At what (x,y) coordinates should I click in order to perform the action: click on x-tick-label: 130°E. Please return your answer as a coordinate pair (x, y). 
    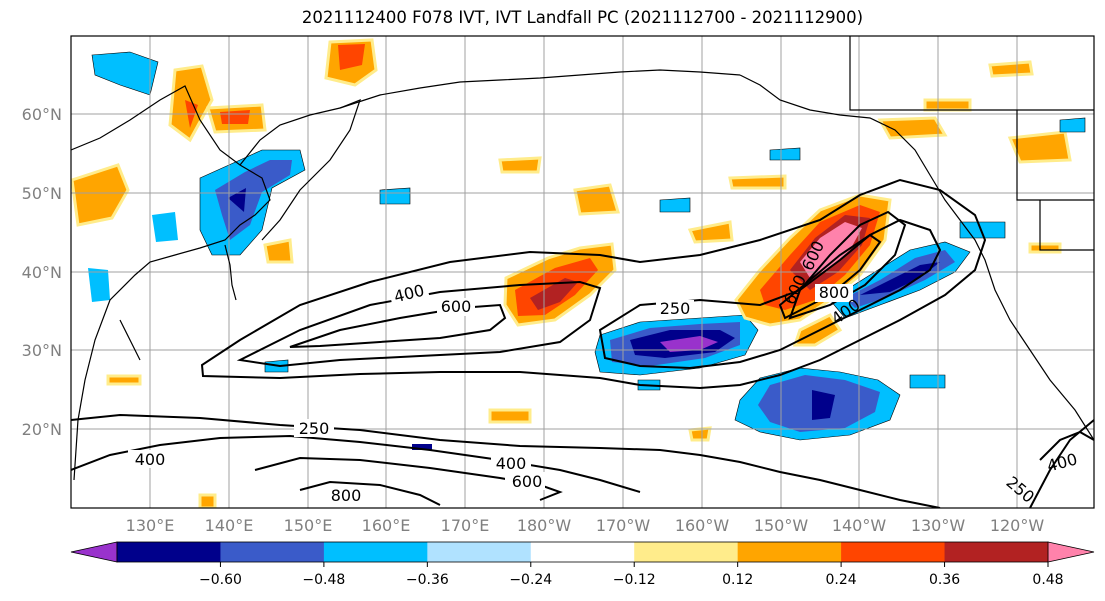
    Looking at the image, I should click on (150, 525).